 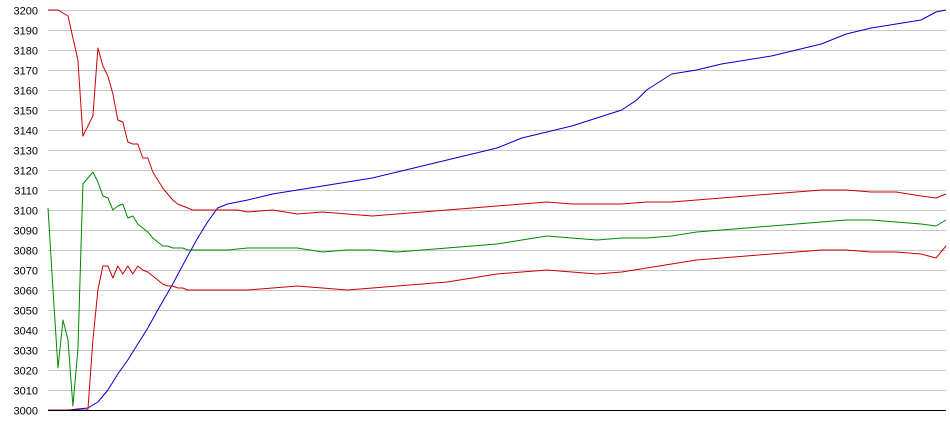 I want to click on y-tick-label: 3060, so click(x=26, y=292).